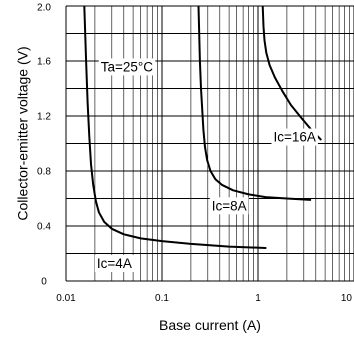 This screenshot has width=354, height=343. What do you see at coordinates (162, 298) in the screenshot?
I see `x-tick-label: 0.1` at bounding box center [162, 298].